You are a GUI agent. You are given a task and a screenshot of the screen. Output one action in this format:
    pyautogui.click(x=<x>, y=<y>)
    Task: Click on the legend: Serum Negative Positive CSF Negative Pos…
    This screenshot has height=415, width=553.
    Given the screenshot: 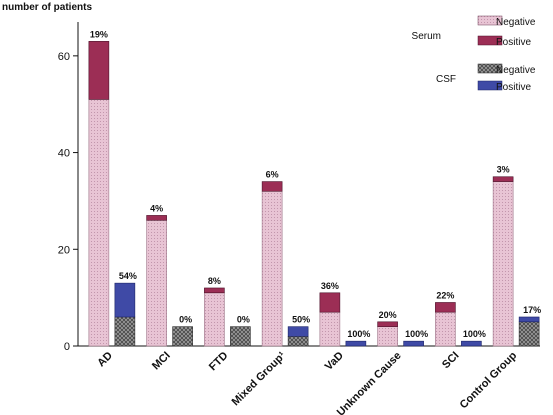 What is the action you would take?
    pyautogui.click(x=474, y=54)
    